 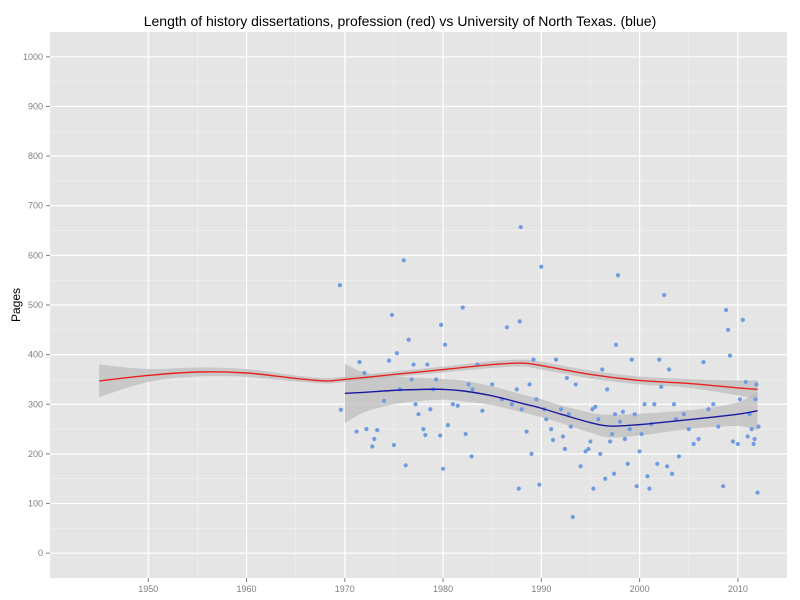 I want to click on x-tick-label: 2000, so click(x=640, y=589).